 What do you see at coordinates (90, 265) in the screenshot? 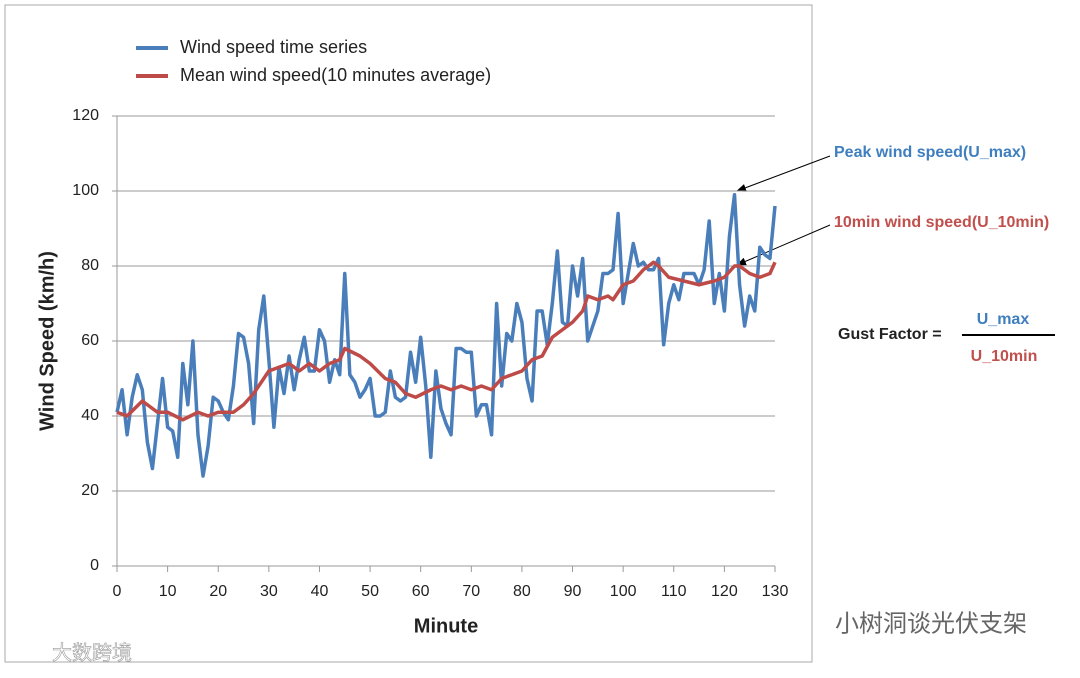
I see `y-tick-label: 80` at bounding box center [90, 265].